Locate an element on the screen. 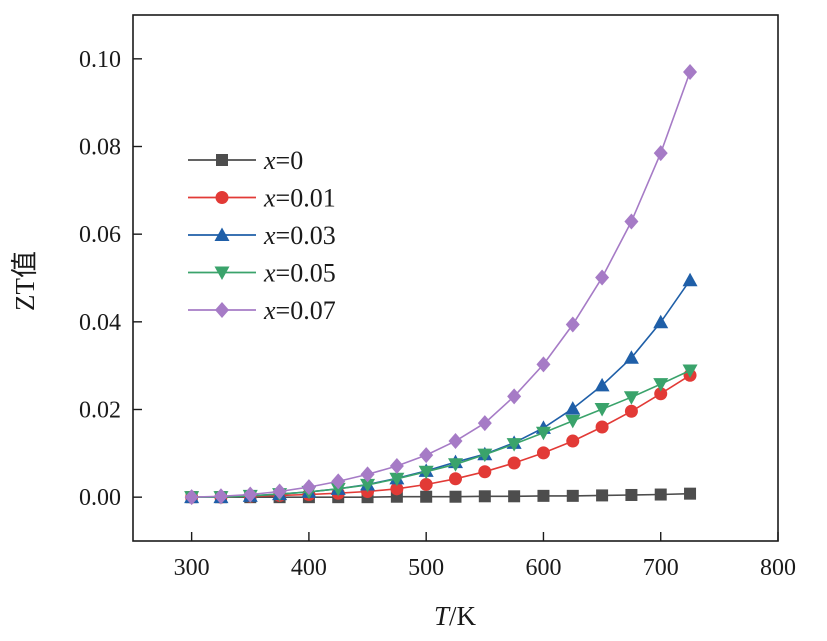 The image size is (827, 641). legend: x=0x=0.01x=0.03x=0.05x=0.07 is located at coordinates (262, 235).